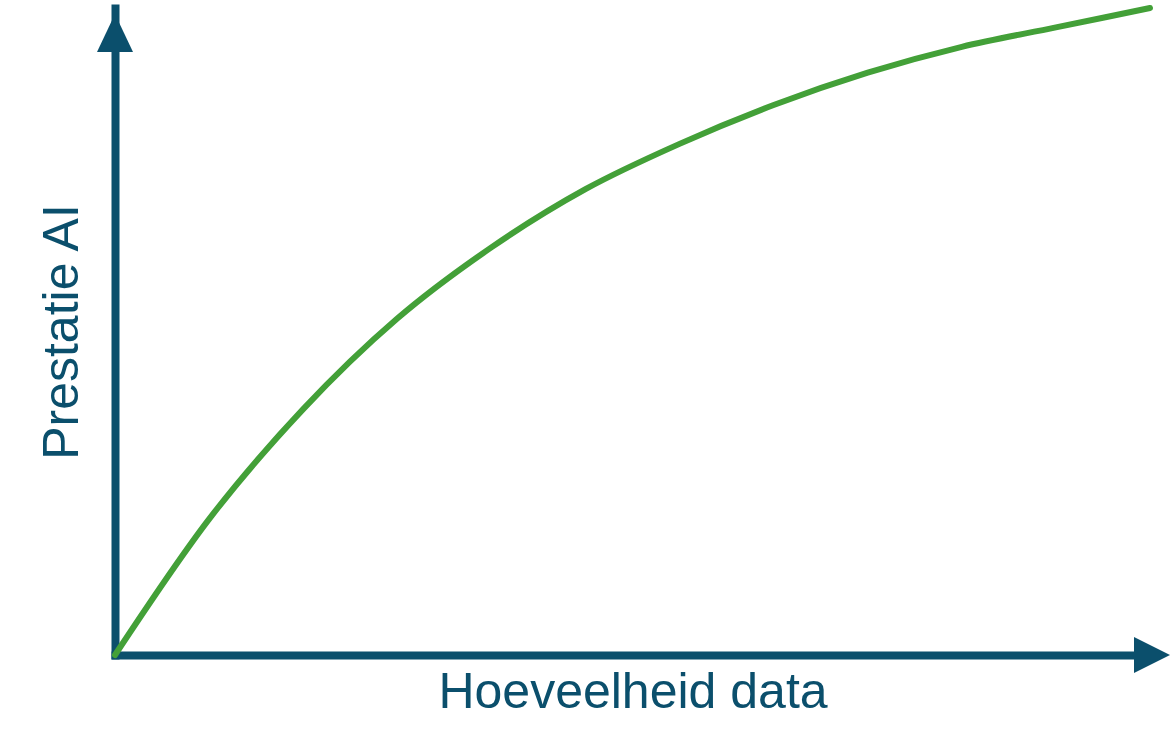  Describe the element at coordinates (60, 332) in the screenshot. I see `y-axis-title: Prestatie AI` at that location.